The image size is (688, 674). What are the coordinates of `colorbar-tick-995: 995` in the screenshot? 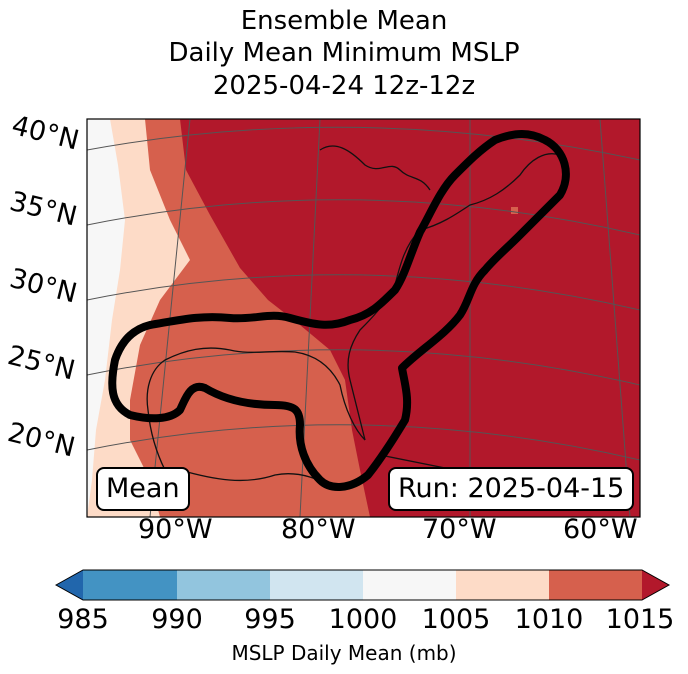 It's located at (270, 619).